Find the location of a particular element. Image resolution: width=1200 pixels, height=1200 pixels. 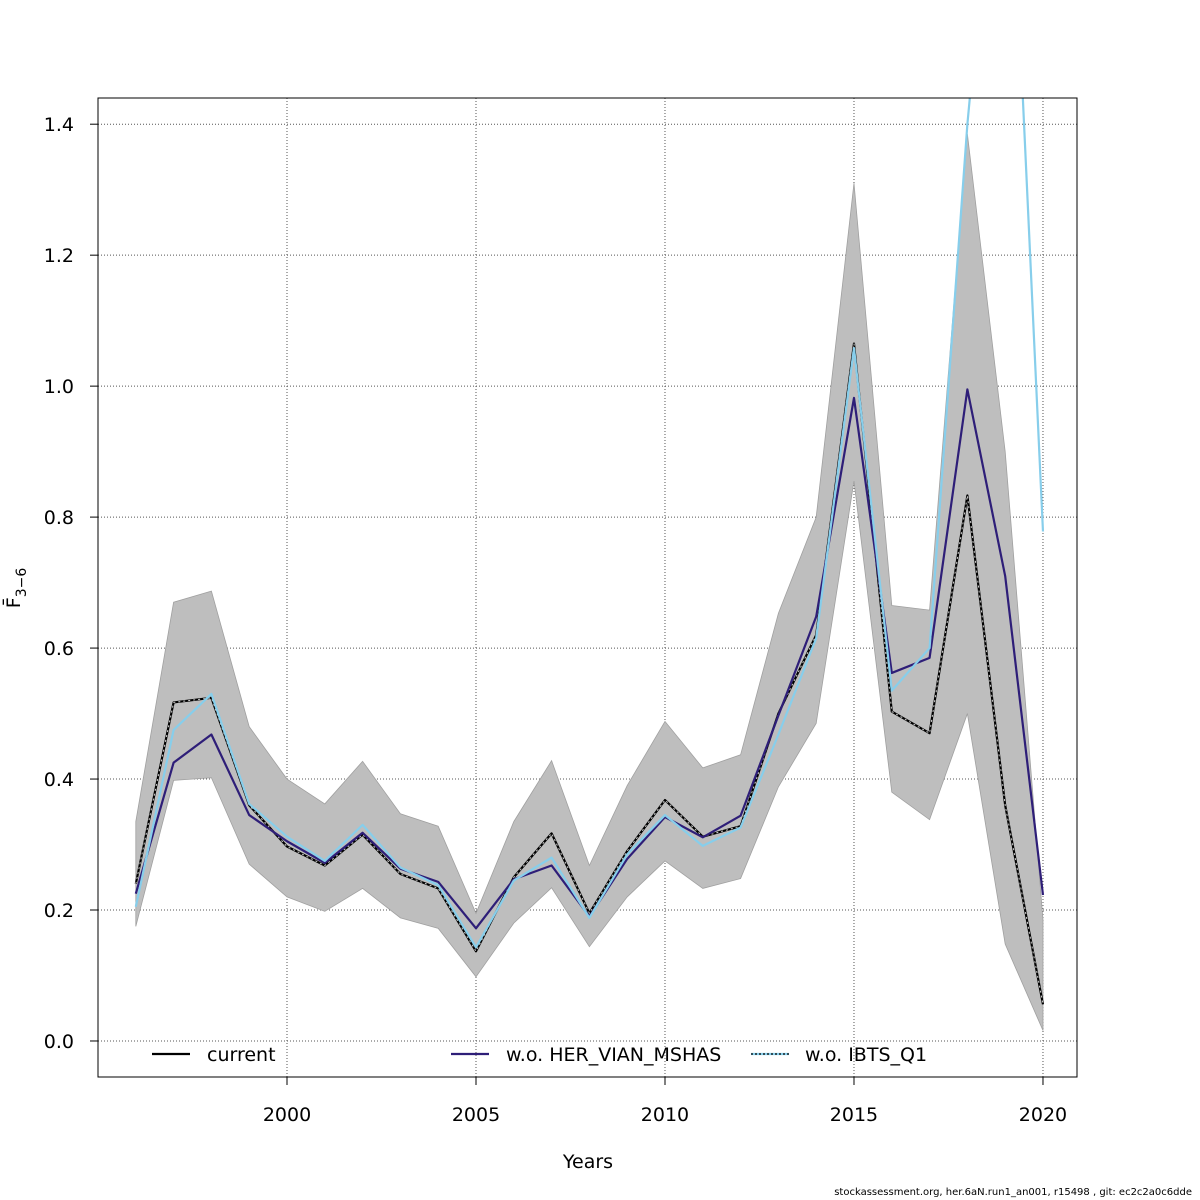

x-tick-label-2000: 2000 is located at coordinates (287, 1115).